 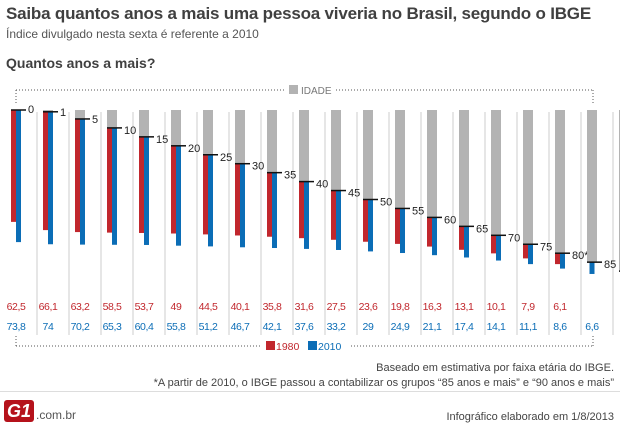 What do you see at coordinates (258, 167) in the screenshot?
I see `age-label: 30` at bounding box center [258, 167].